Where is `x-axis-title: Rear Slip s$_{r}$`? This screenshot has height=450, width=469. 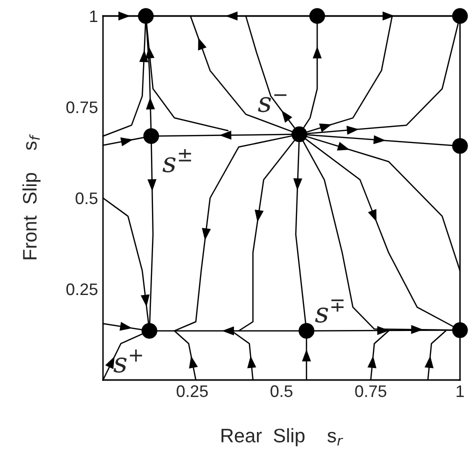
x-axis-title: Rear Slip s$_{r}$ is located at coordinates (283, 437).